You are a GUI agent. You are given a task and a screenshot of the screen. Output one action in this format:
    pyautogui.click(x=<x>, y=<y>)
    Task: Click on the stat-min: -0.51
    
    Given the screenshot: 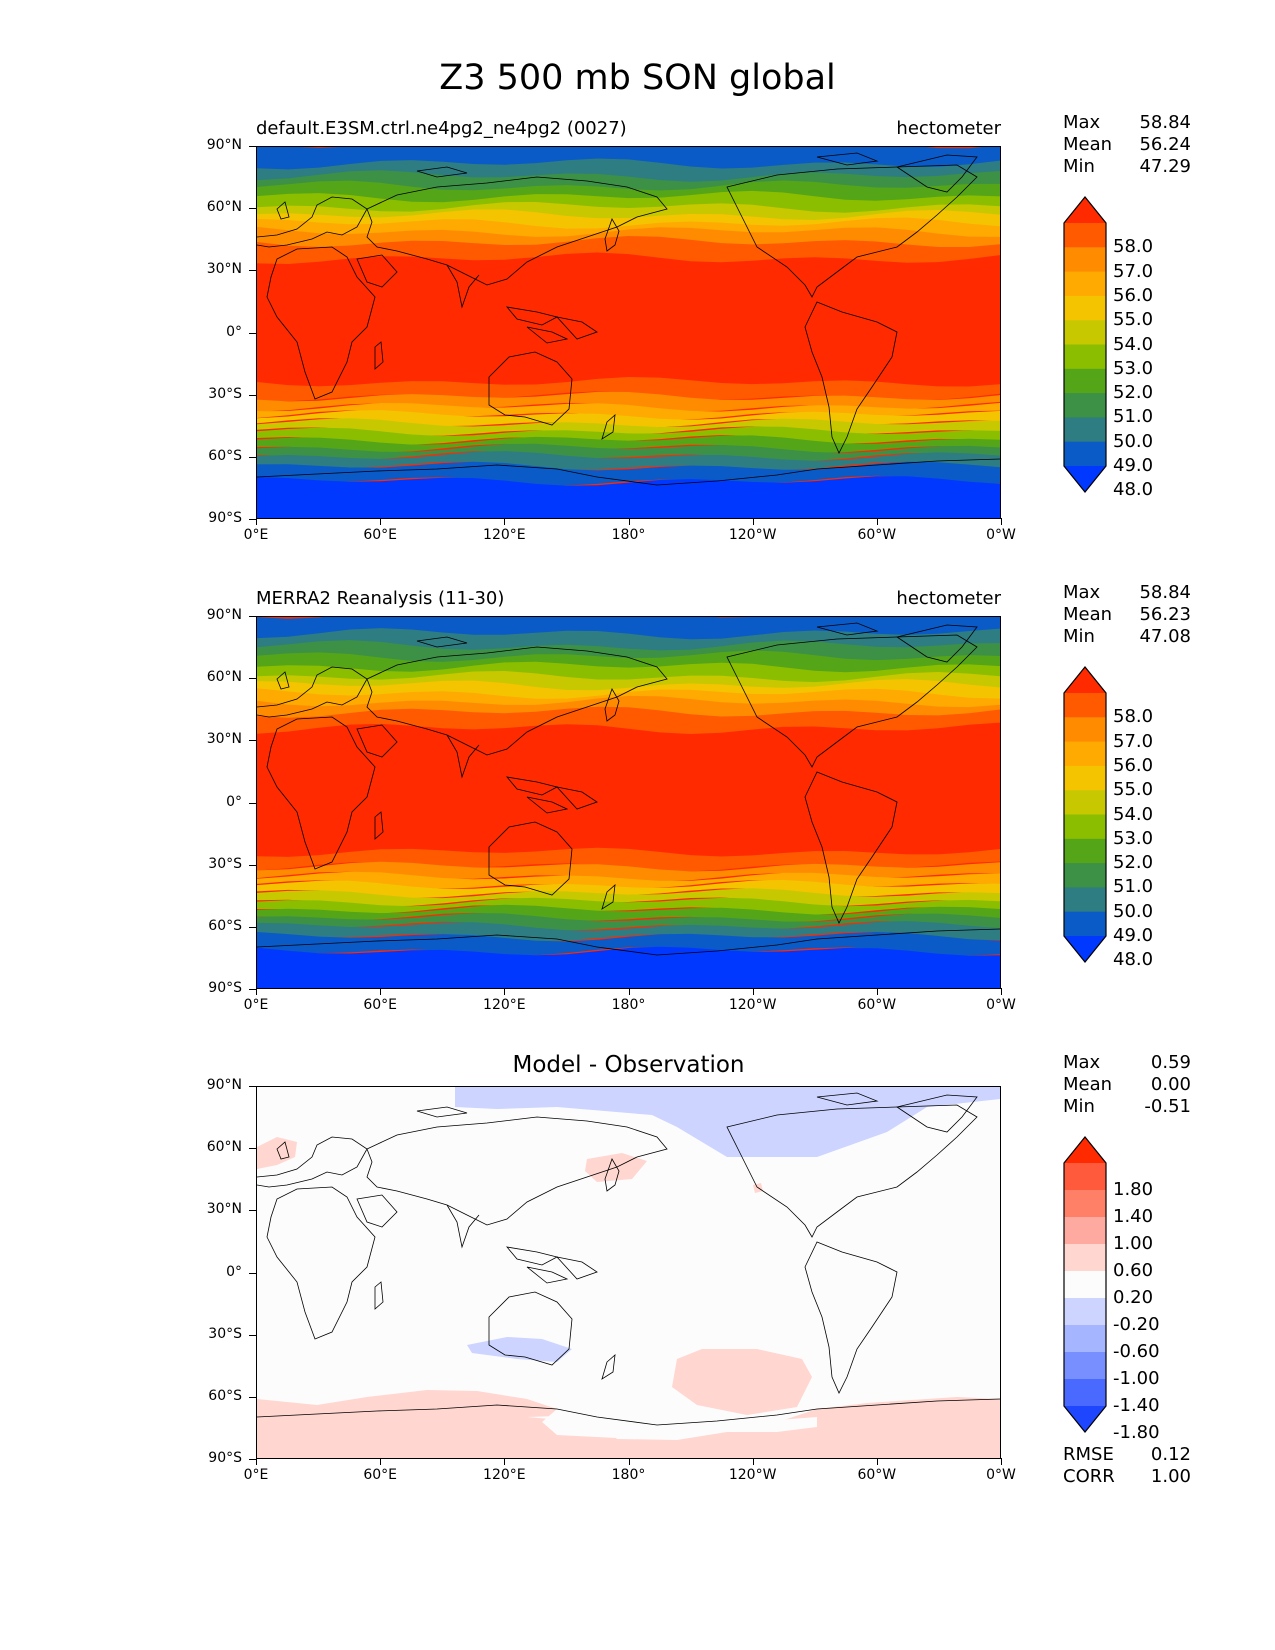 What is the action you would take?
    pyautogui.click(x=1167, y=1106)
    